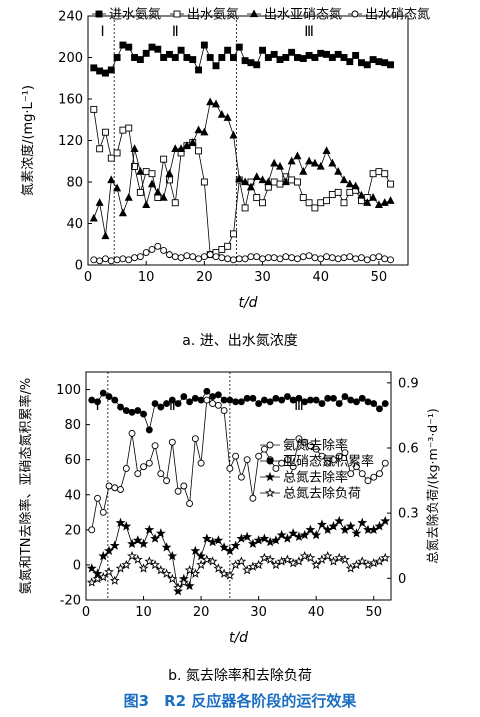  I want to click on y-tick-label: 160, so click(70, 100).